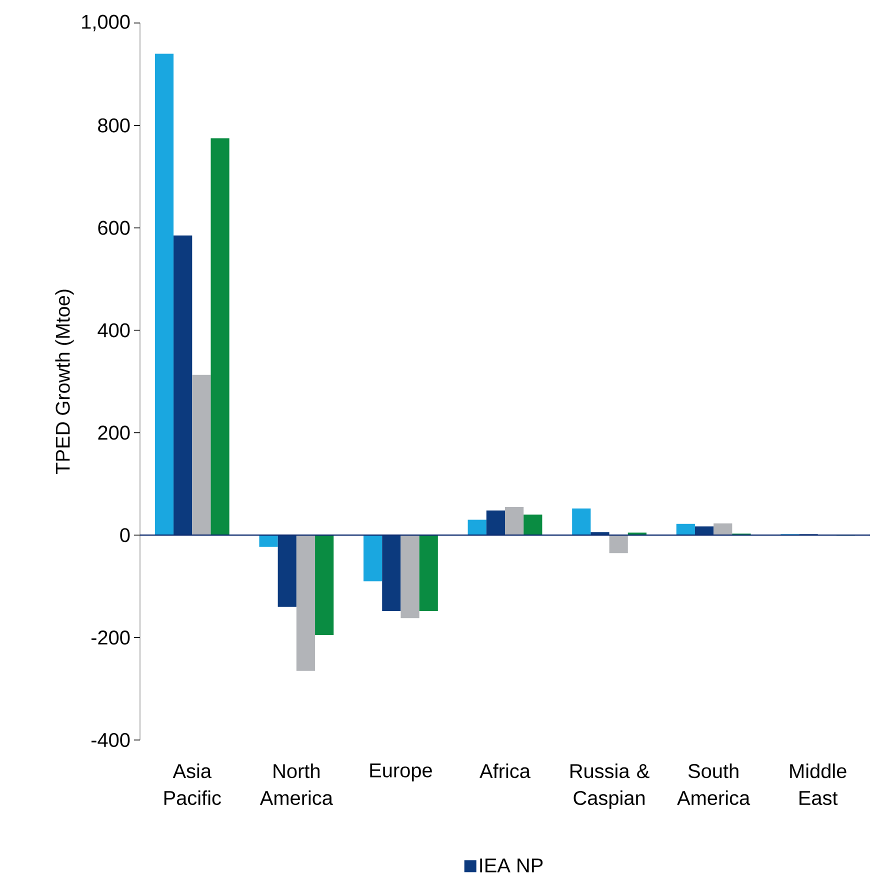 This screenshot has height=884, width=871. Describe the element at coordinates (114, 227) in the screenshot. I see `y-tick-label: 600` at that location.